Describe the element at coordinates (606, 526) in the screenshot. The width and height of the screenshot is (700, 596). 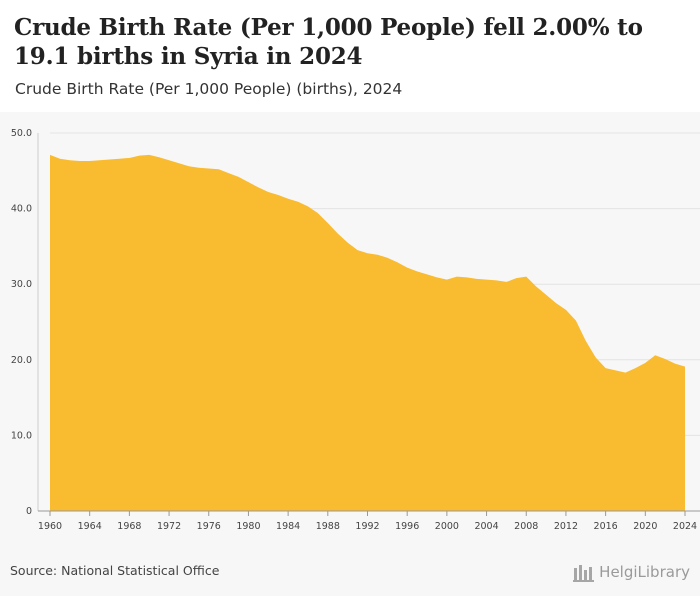
I see `x-tick-label: 2016` at that location.